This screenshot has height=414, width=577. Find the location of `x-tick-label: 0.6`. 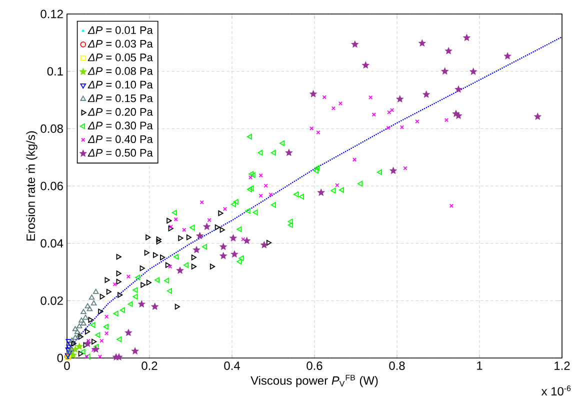

x-tick-label: 0.6 is located at coordinates (314, 366).